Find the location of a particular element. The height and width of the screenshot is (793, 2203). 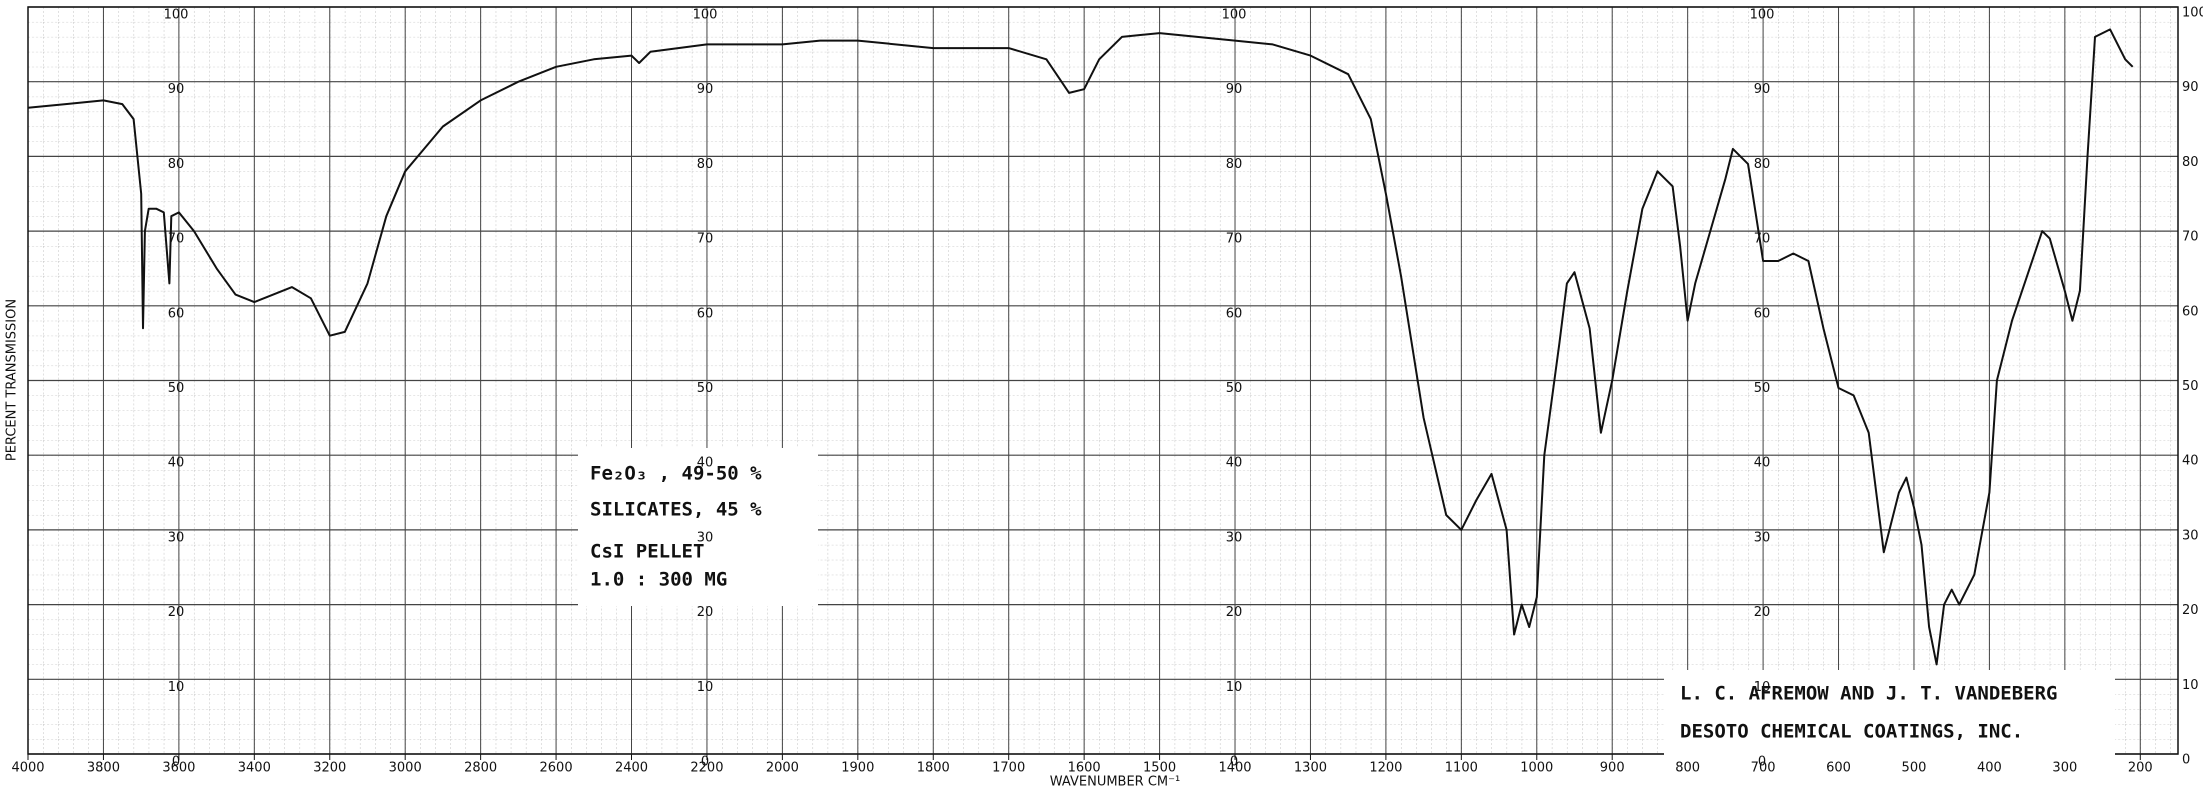

x-tick-label: 1400 is located at coordinates (1234, 768).